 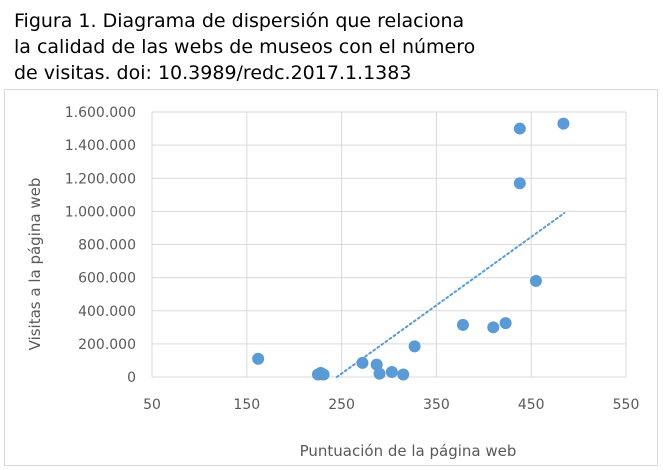 I want to click on x-tick-label: 250, so click(x=341, y=405).